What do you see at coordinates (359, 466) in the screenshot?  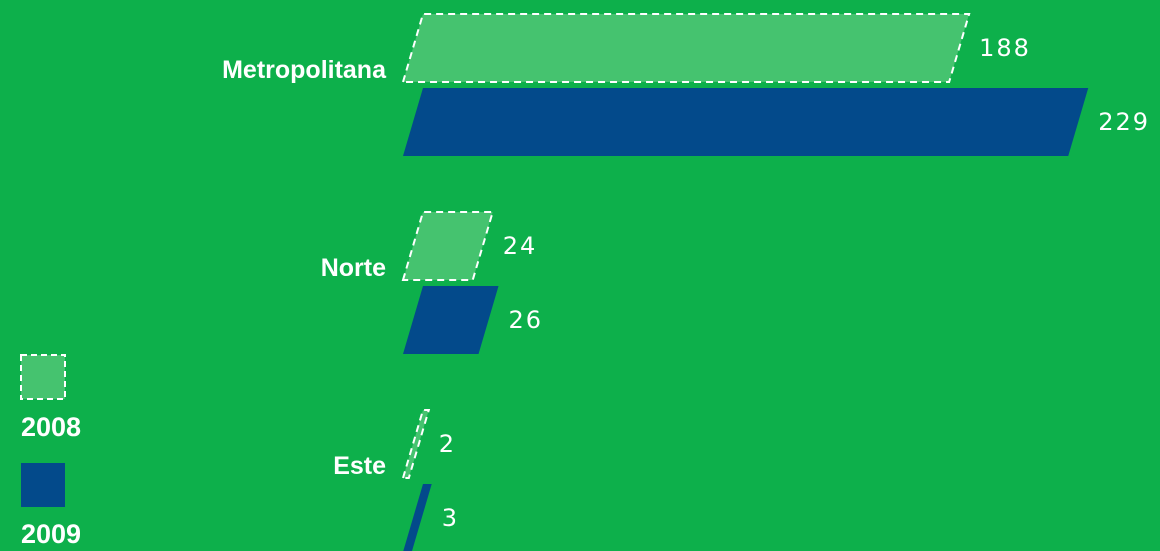 I see `category-label-este: Este` at bounding box center [359, 466].